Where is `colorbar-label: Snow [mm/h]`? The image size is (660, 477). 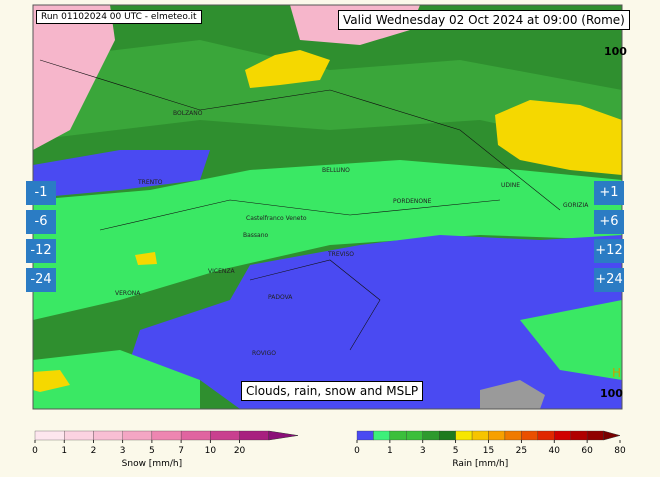
colorbar-label: Snow [mm/h] is located at coordinates (152, 464).